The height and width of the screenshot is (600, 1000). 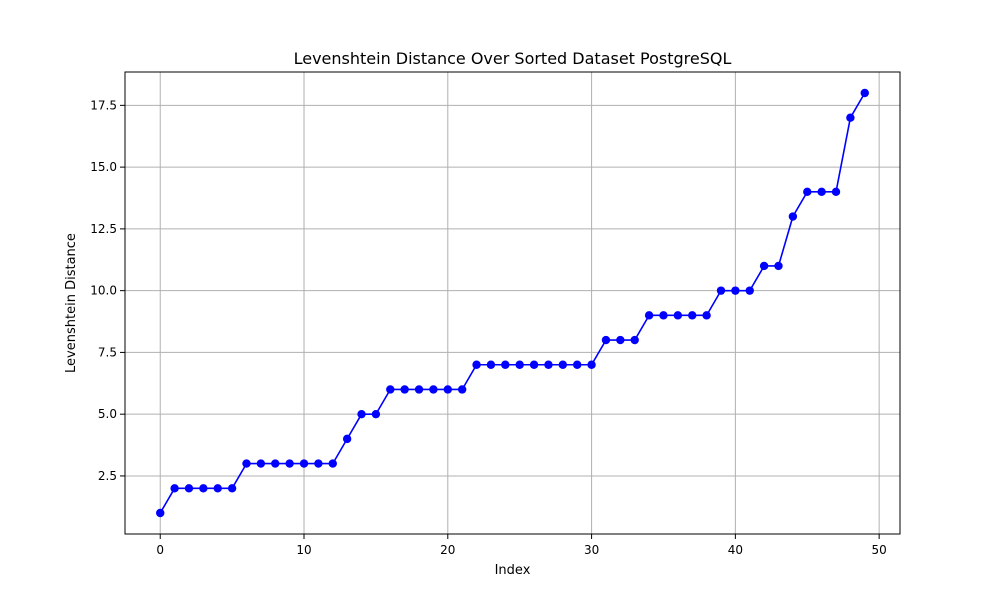 What do you see at coordinates (107, 414) in the screenshot?
I see `y-tick-label: 5.0` at bounding box center [107, 414].